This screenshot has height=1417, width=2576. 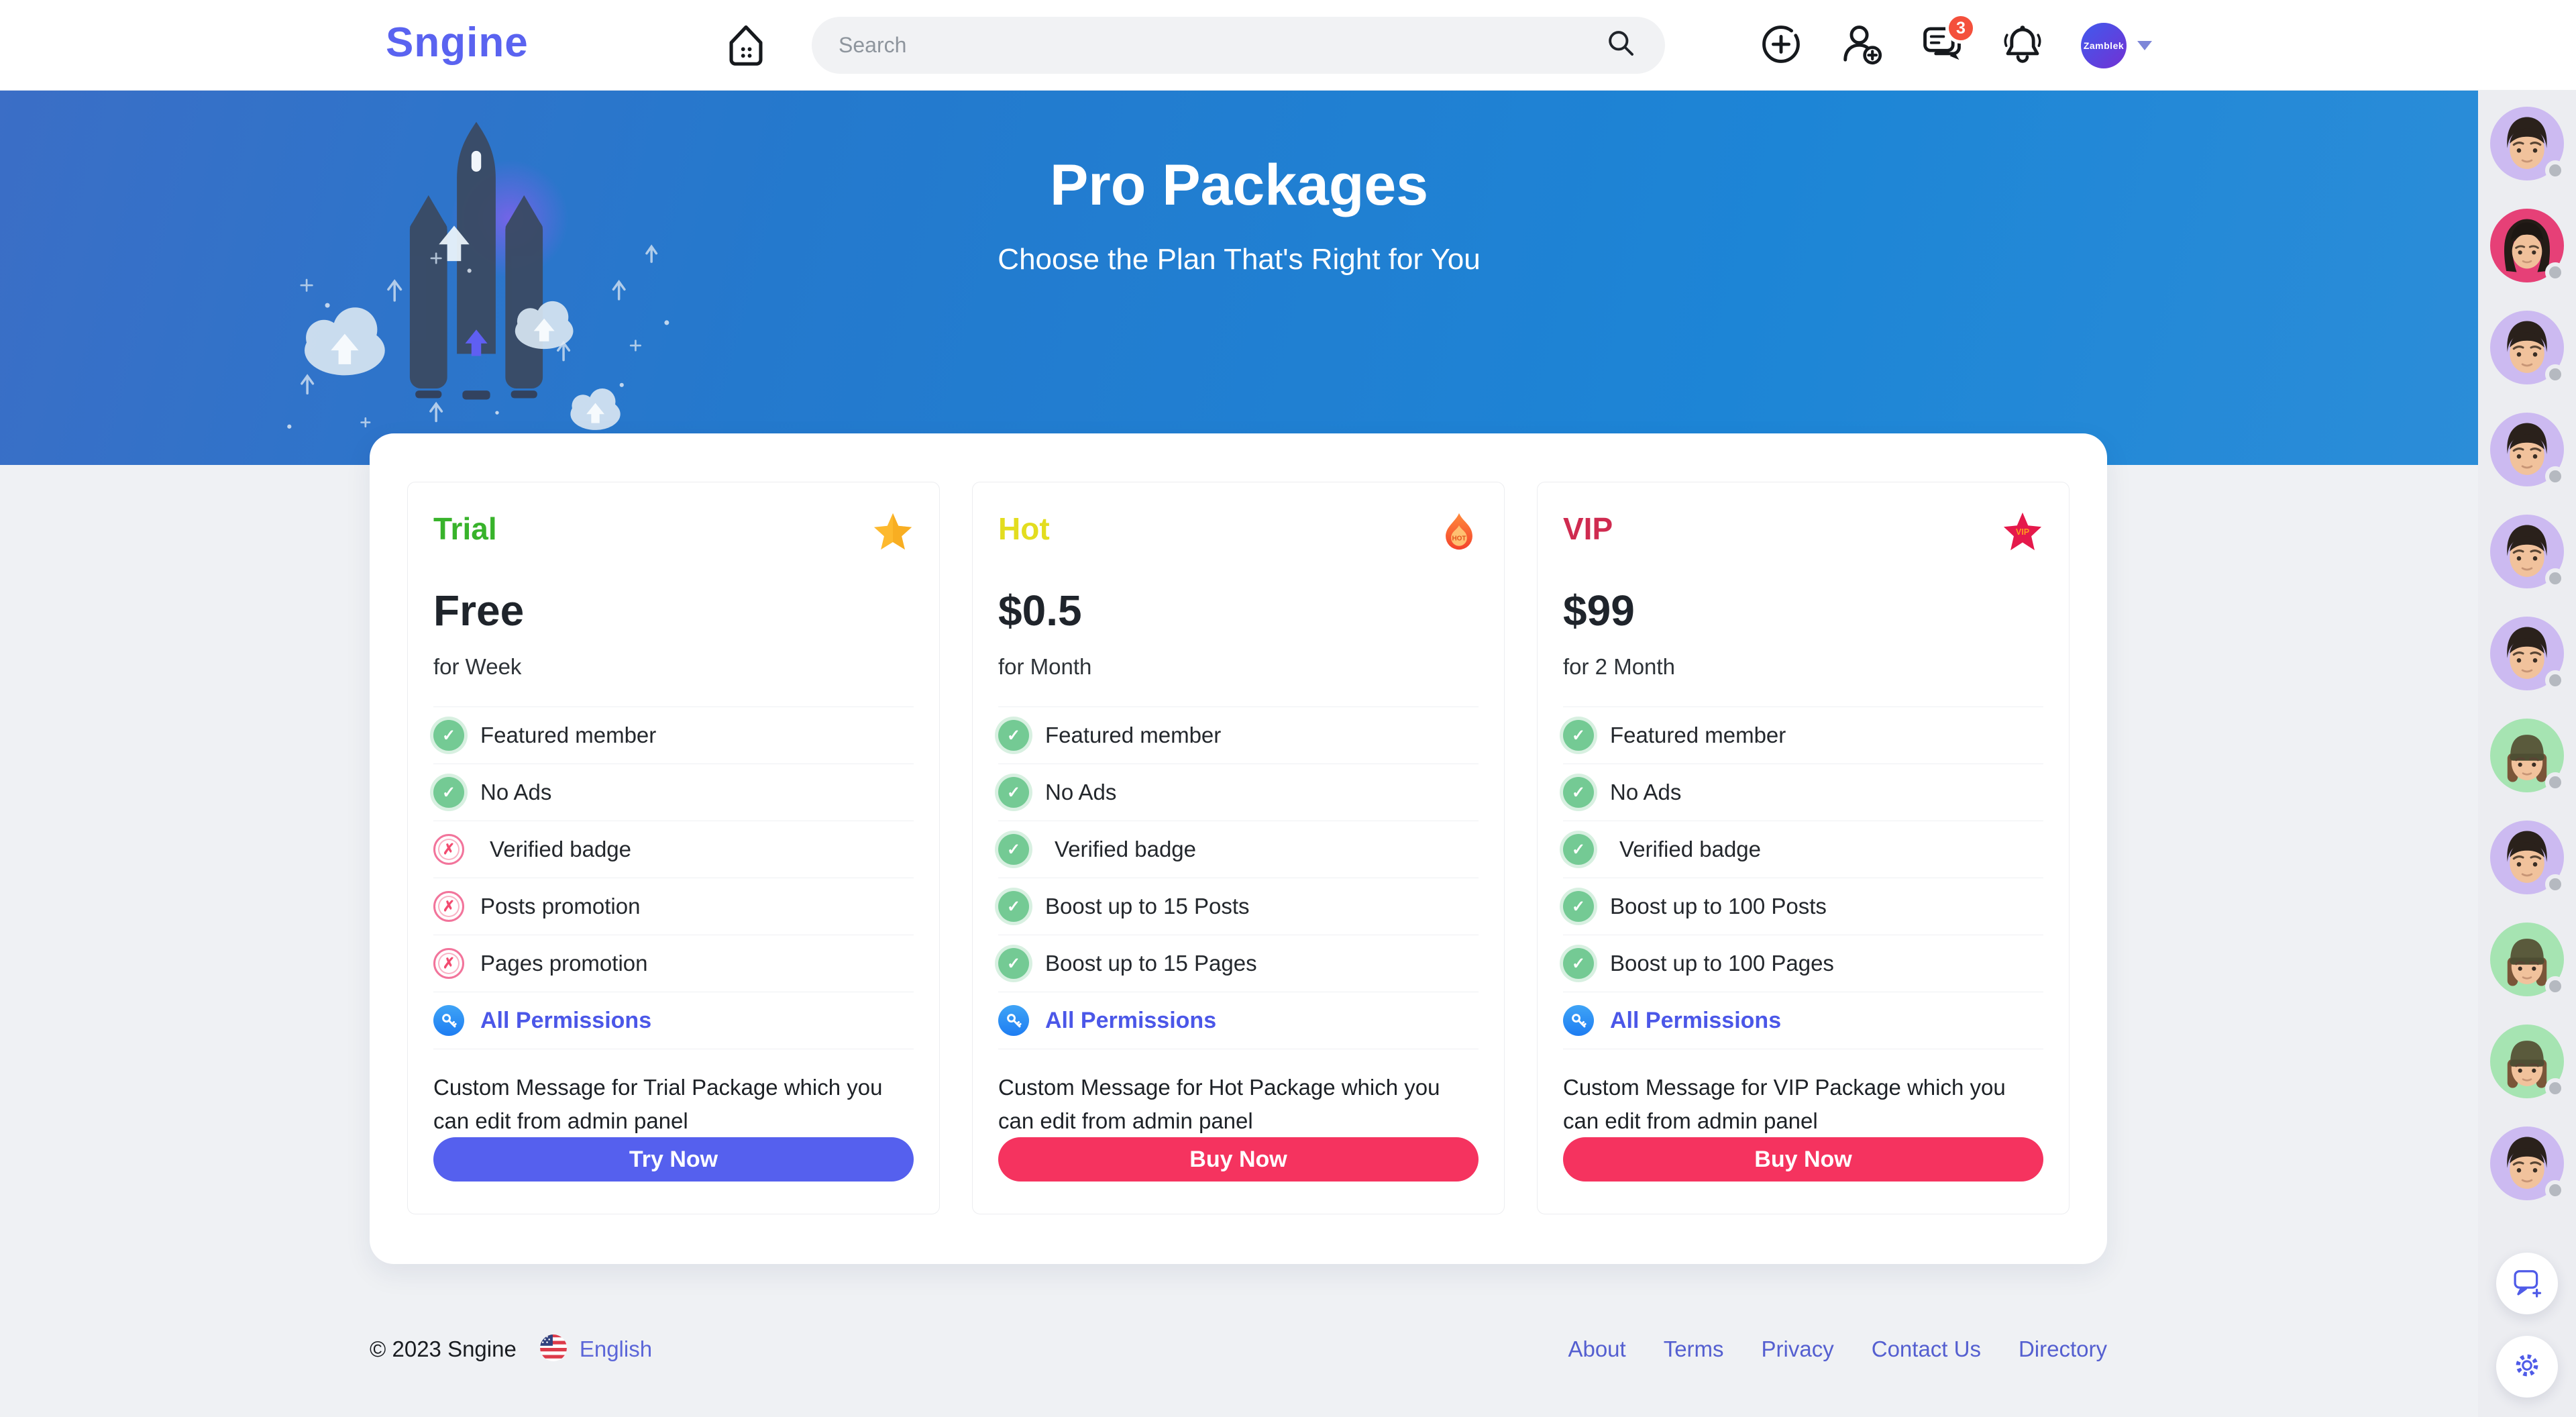 I want to click on gear-icon, so click(x=2527, y=1367).